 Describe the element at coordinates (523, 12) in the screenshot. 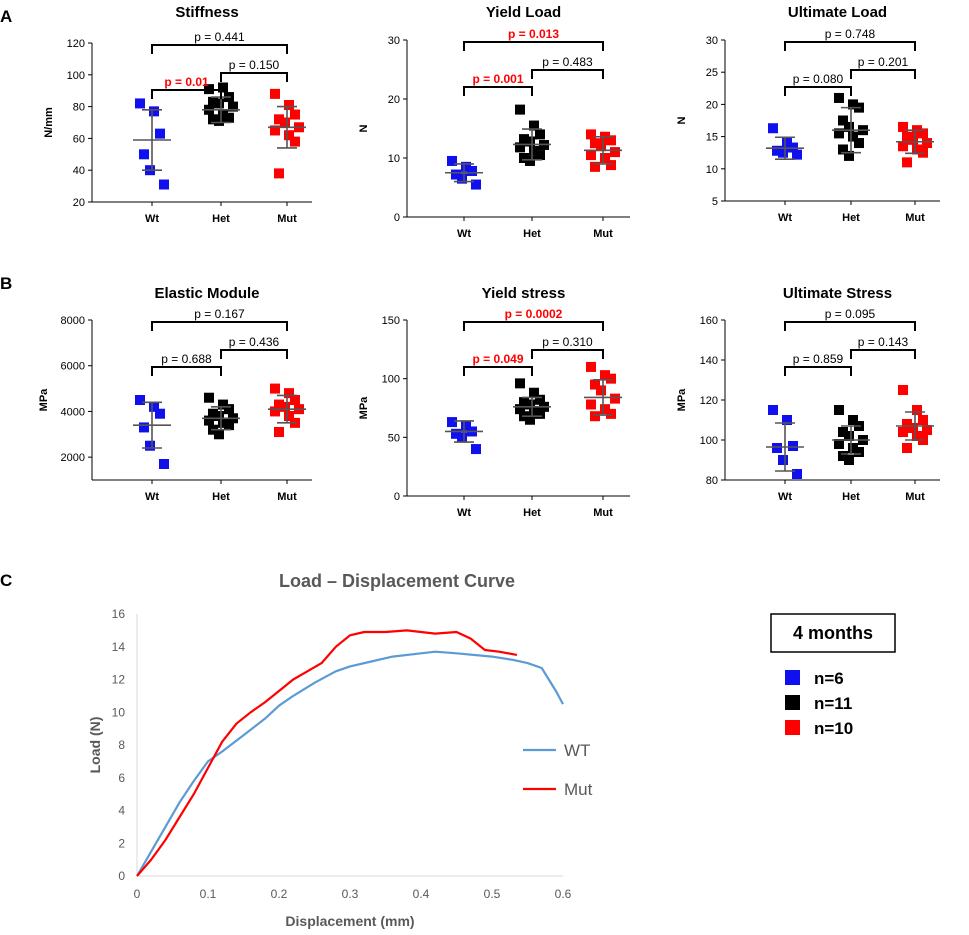

I see `chart-title: Yield Load` at that location.